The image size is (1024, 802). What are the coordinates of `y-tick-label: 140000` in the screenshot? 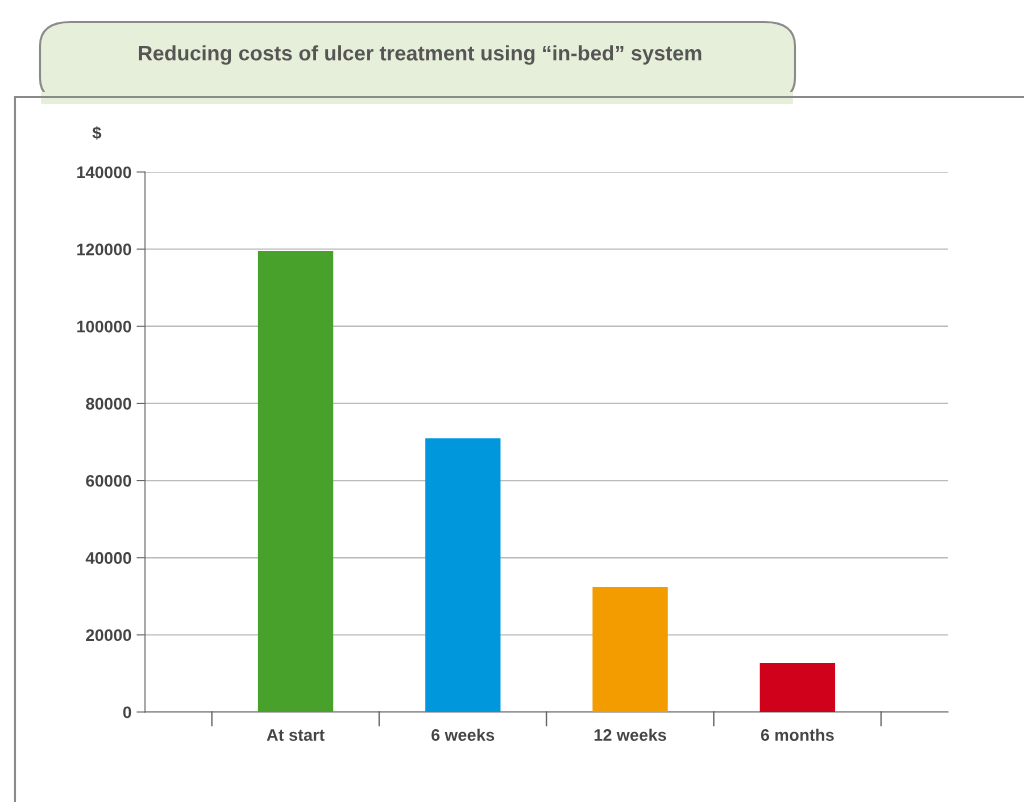 It's located at (104, 172).